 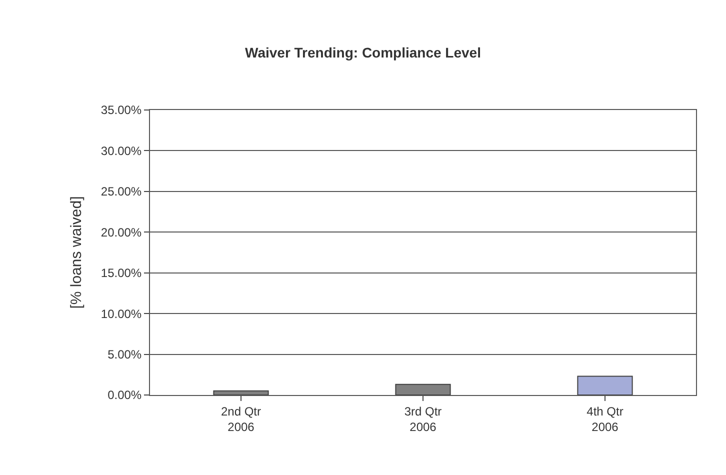 I want to click on y-tick-label: 35.00%, so click(x=121, y=110).